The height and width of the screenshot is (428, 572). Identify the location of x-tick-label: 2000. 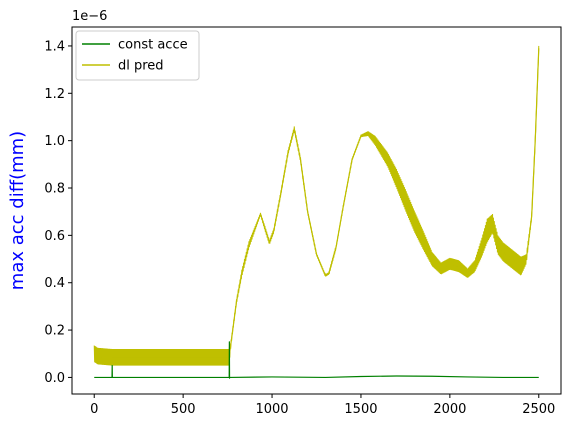
(449, 409).